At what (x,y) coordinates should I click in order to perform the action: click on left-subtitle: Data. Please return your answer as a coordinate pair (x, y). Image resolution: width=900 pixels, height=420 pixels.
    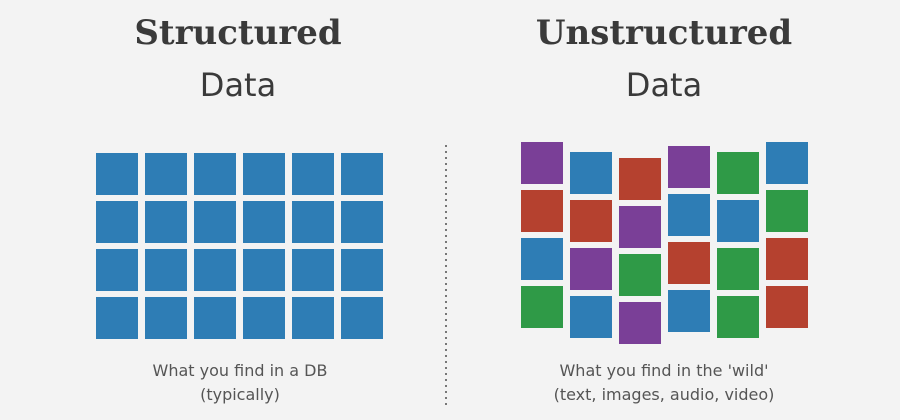
    Looking at the image, I should click on (238, 85).